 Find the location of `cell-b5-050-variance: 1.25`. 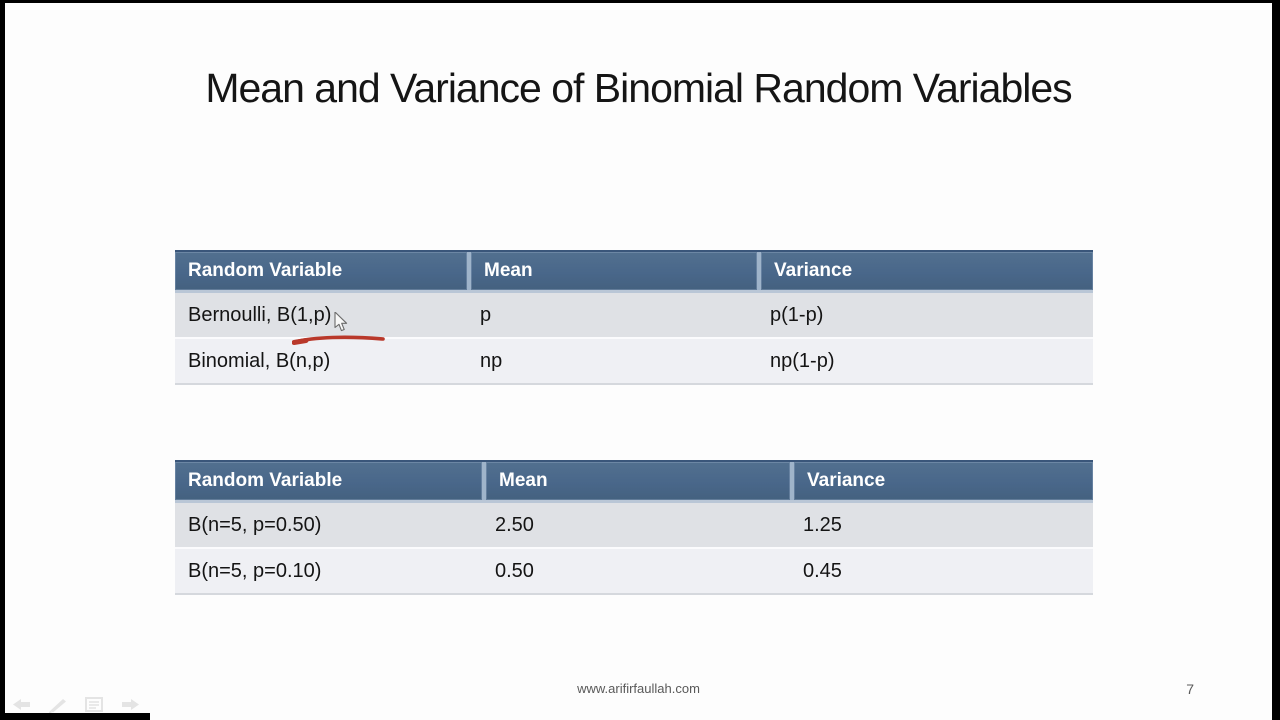

cell-b5-050-variance: 1.25 is located at coordinates (822, 524).